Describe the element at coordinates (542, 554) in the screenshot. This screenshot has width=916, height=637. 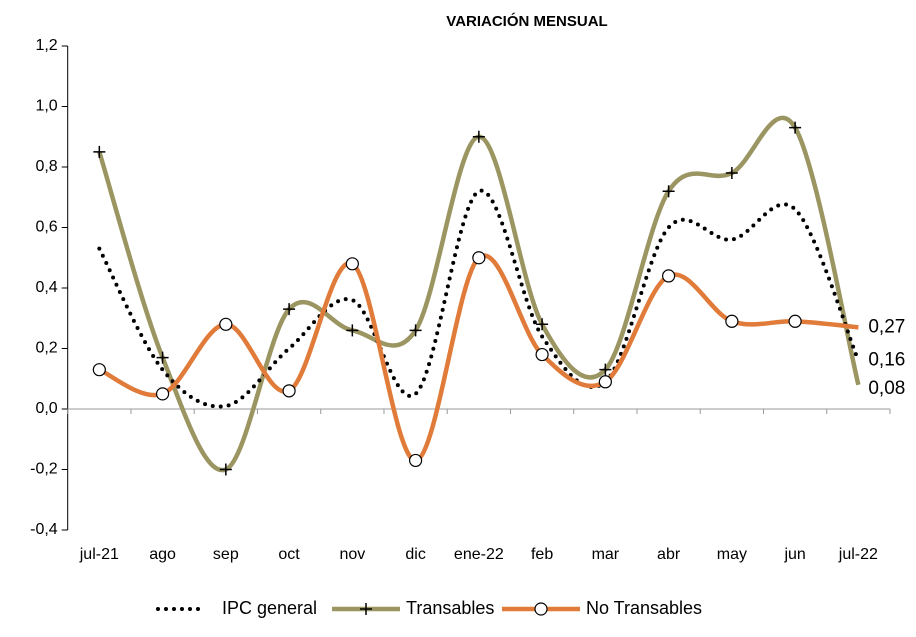
I see `x-tick-label: feb` at that location.